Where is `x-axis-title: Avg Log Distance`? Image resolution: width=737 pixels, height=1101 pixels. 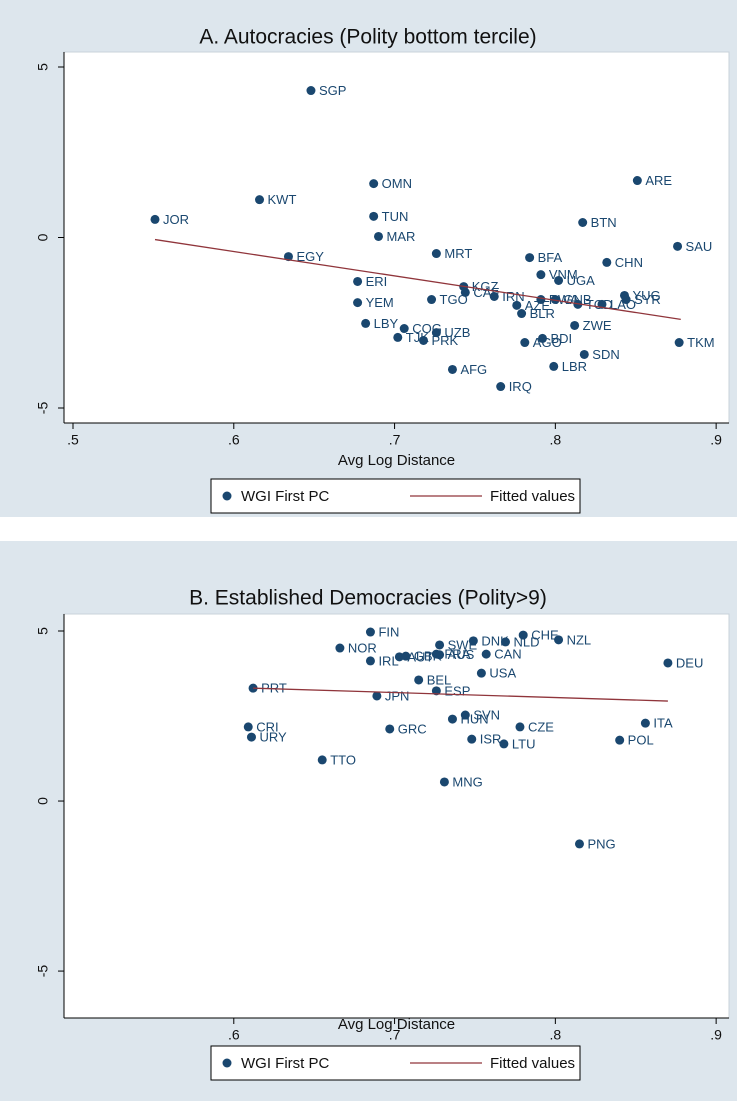 x-axis-title: Avg Log Distance is located at coordinates (396, 460).